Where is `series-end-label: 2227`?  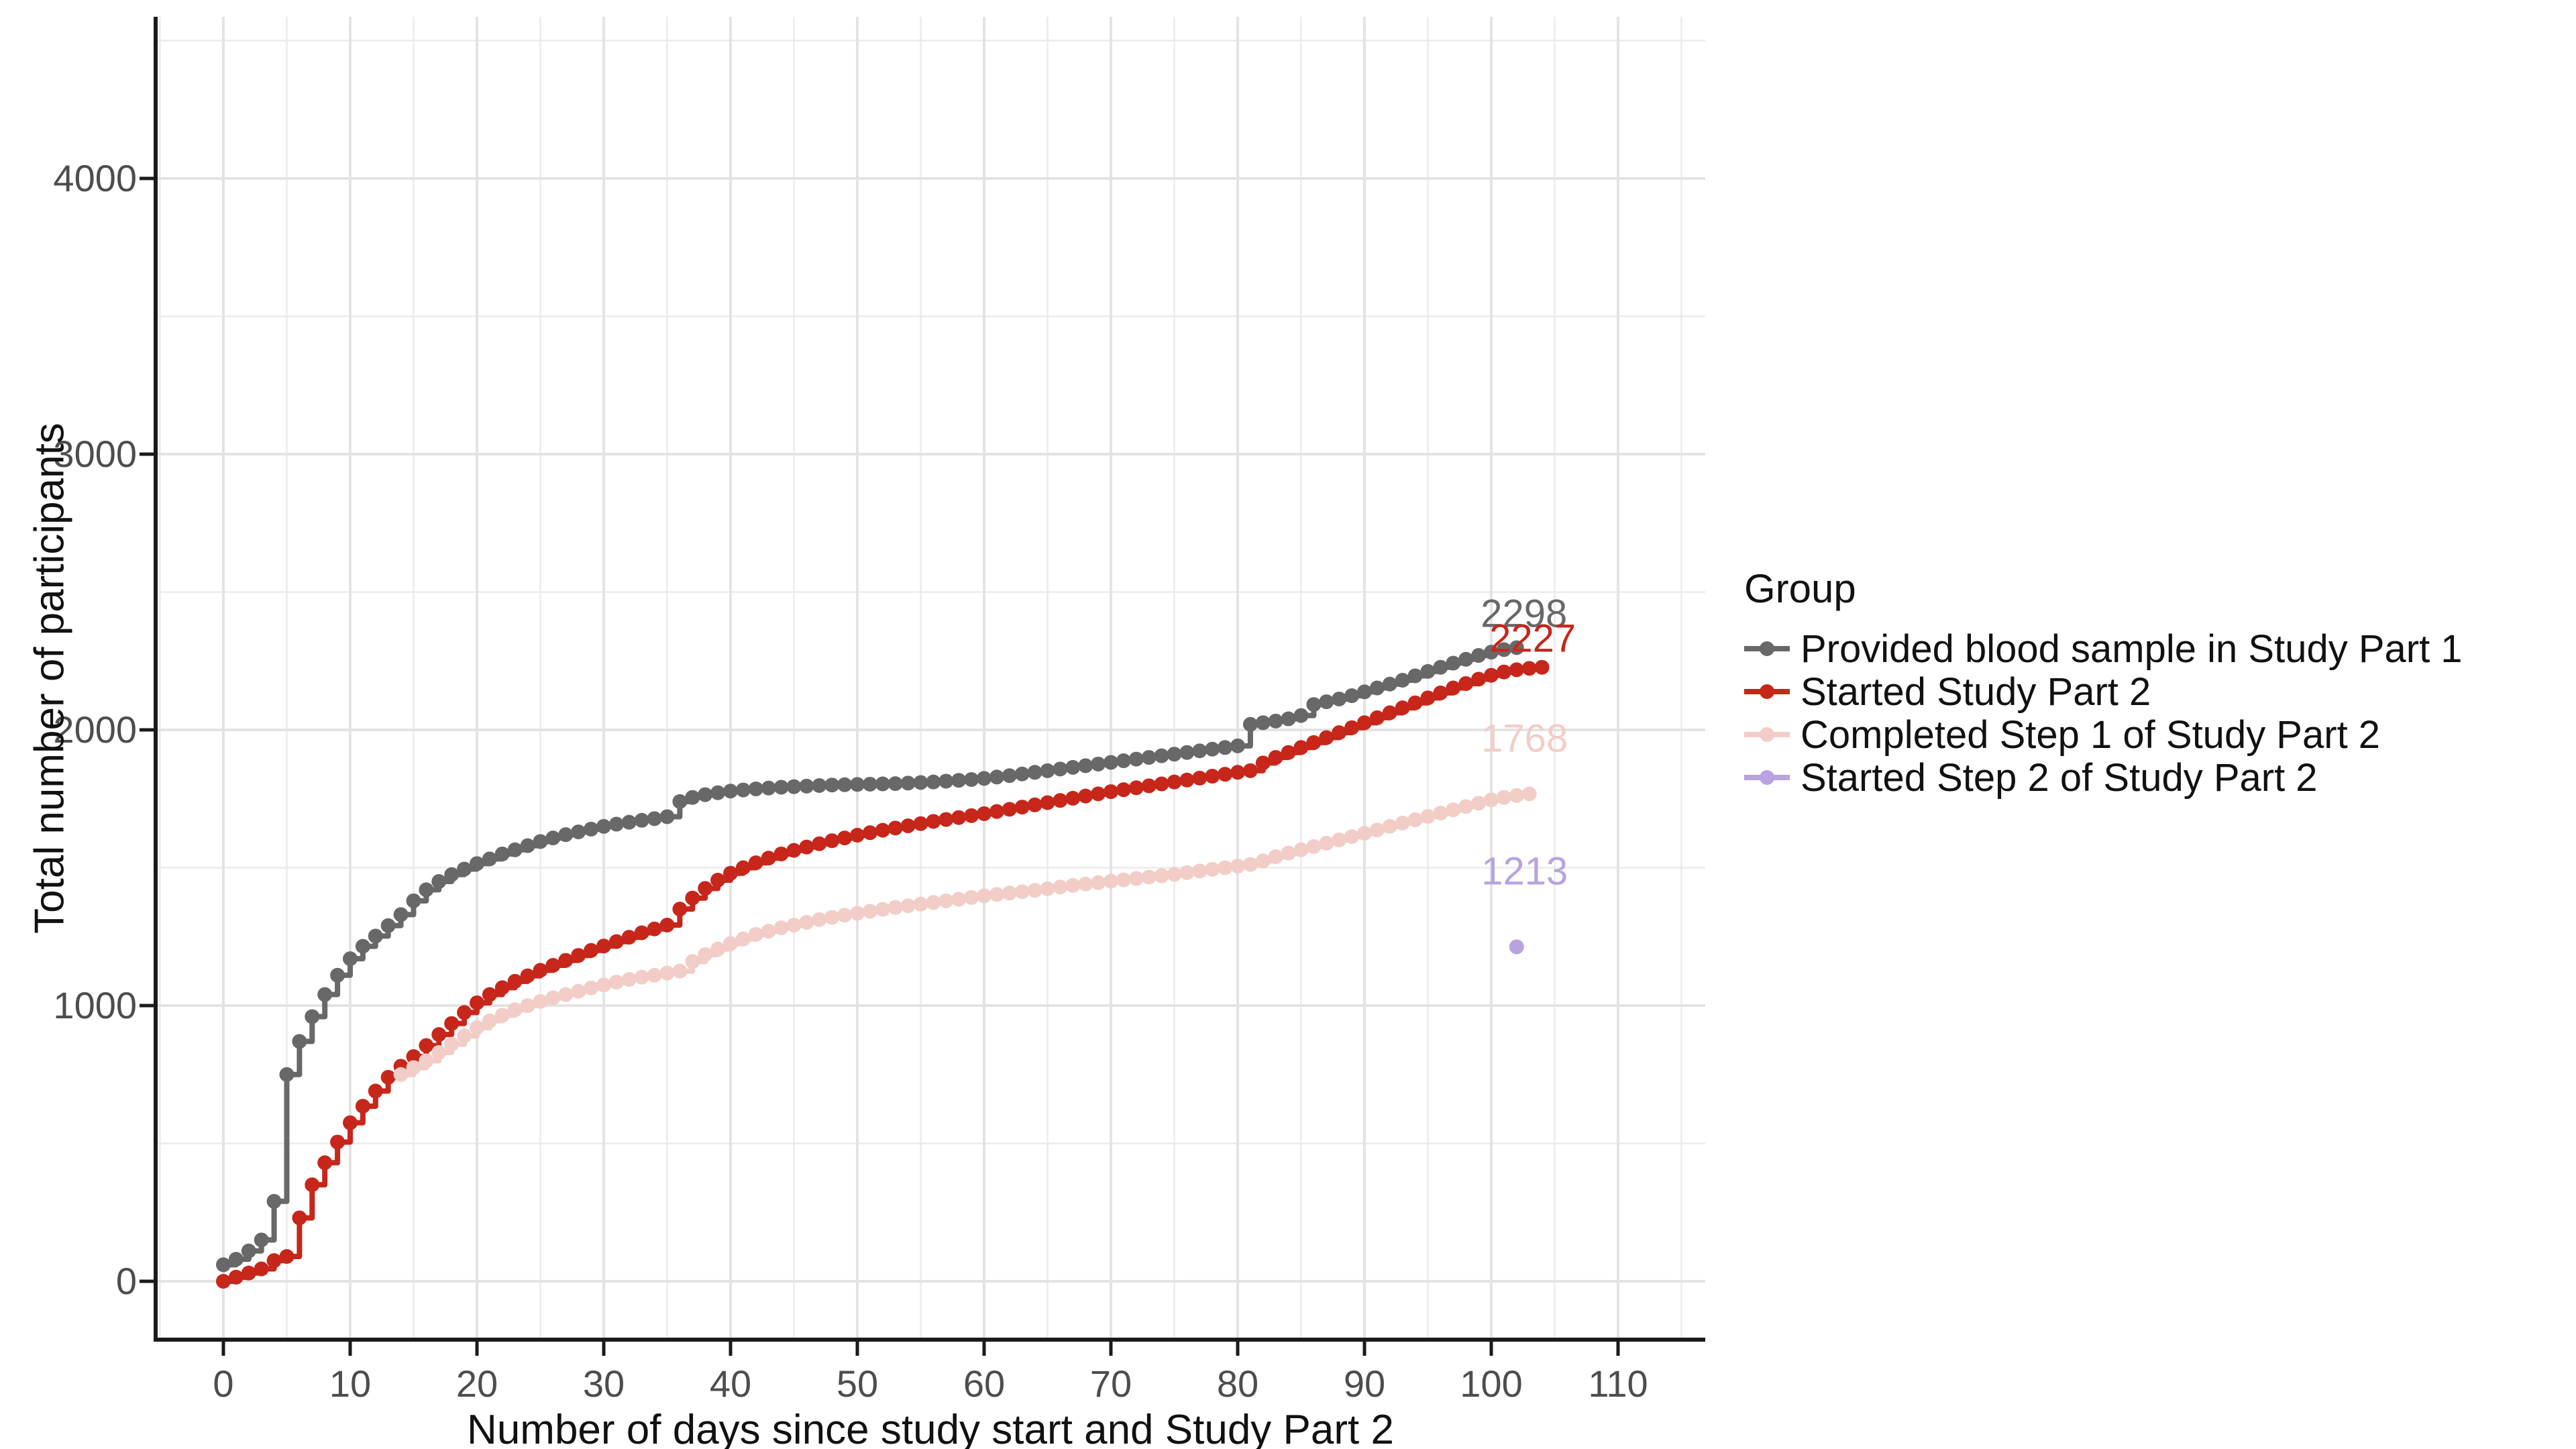 series-end-label: 2227 is located at coordinates (1532, 639).